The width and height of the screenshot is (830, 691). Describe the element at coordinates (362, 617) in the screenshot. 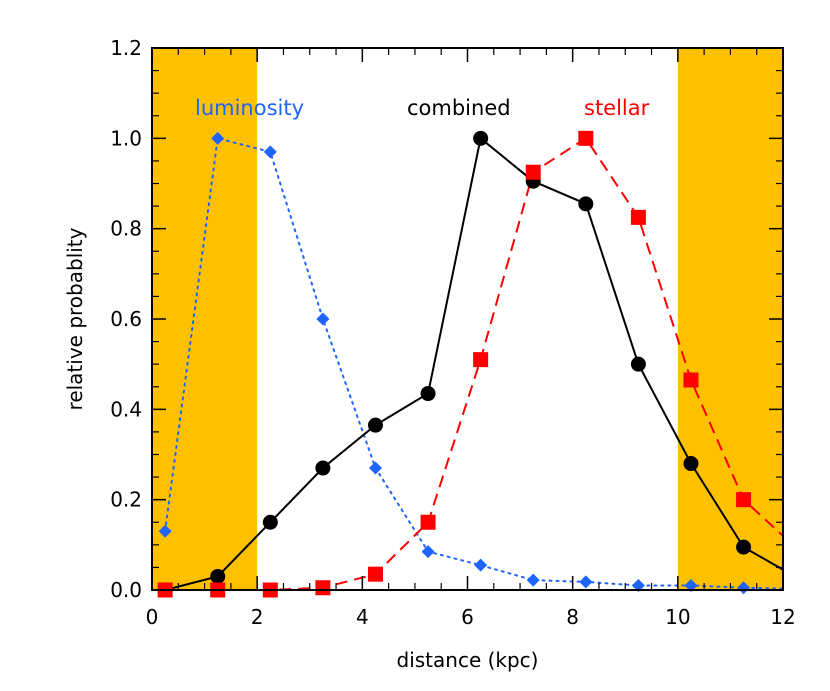

I see `x-tick-label: 4` at that location.